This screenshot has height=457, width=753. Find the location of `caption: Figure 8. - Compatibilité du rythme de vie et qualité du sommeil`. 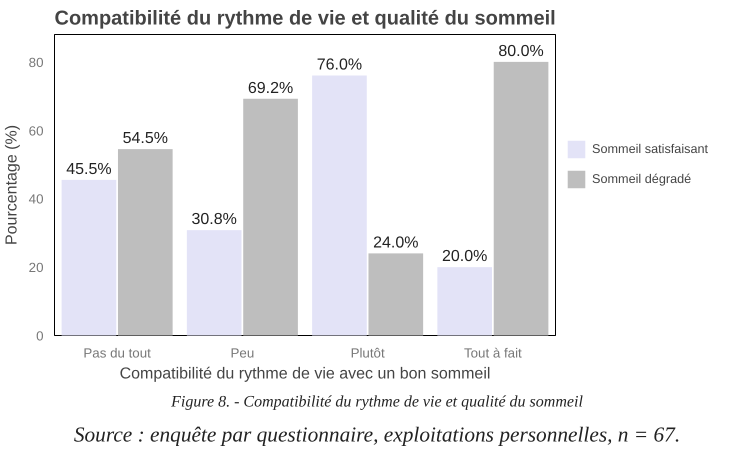

caption: Figure 8. - Compatibilité du rythme de vie et qualité du sommeil is located at coordinates (377, 401).